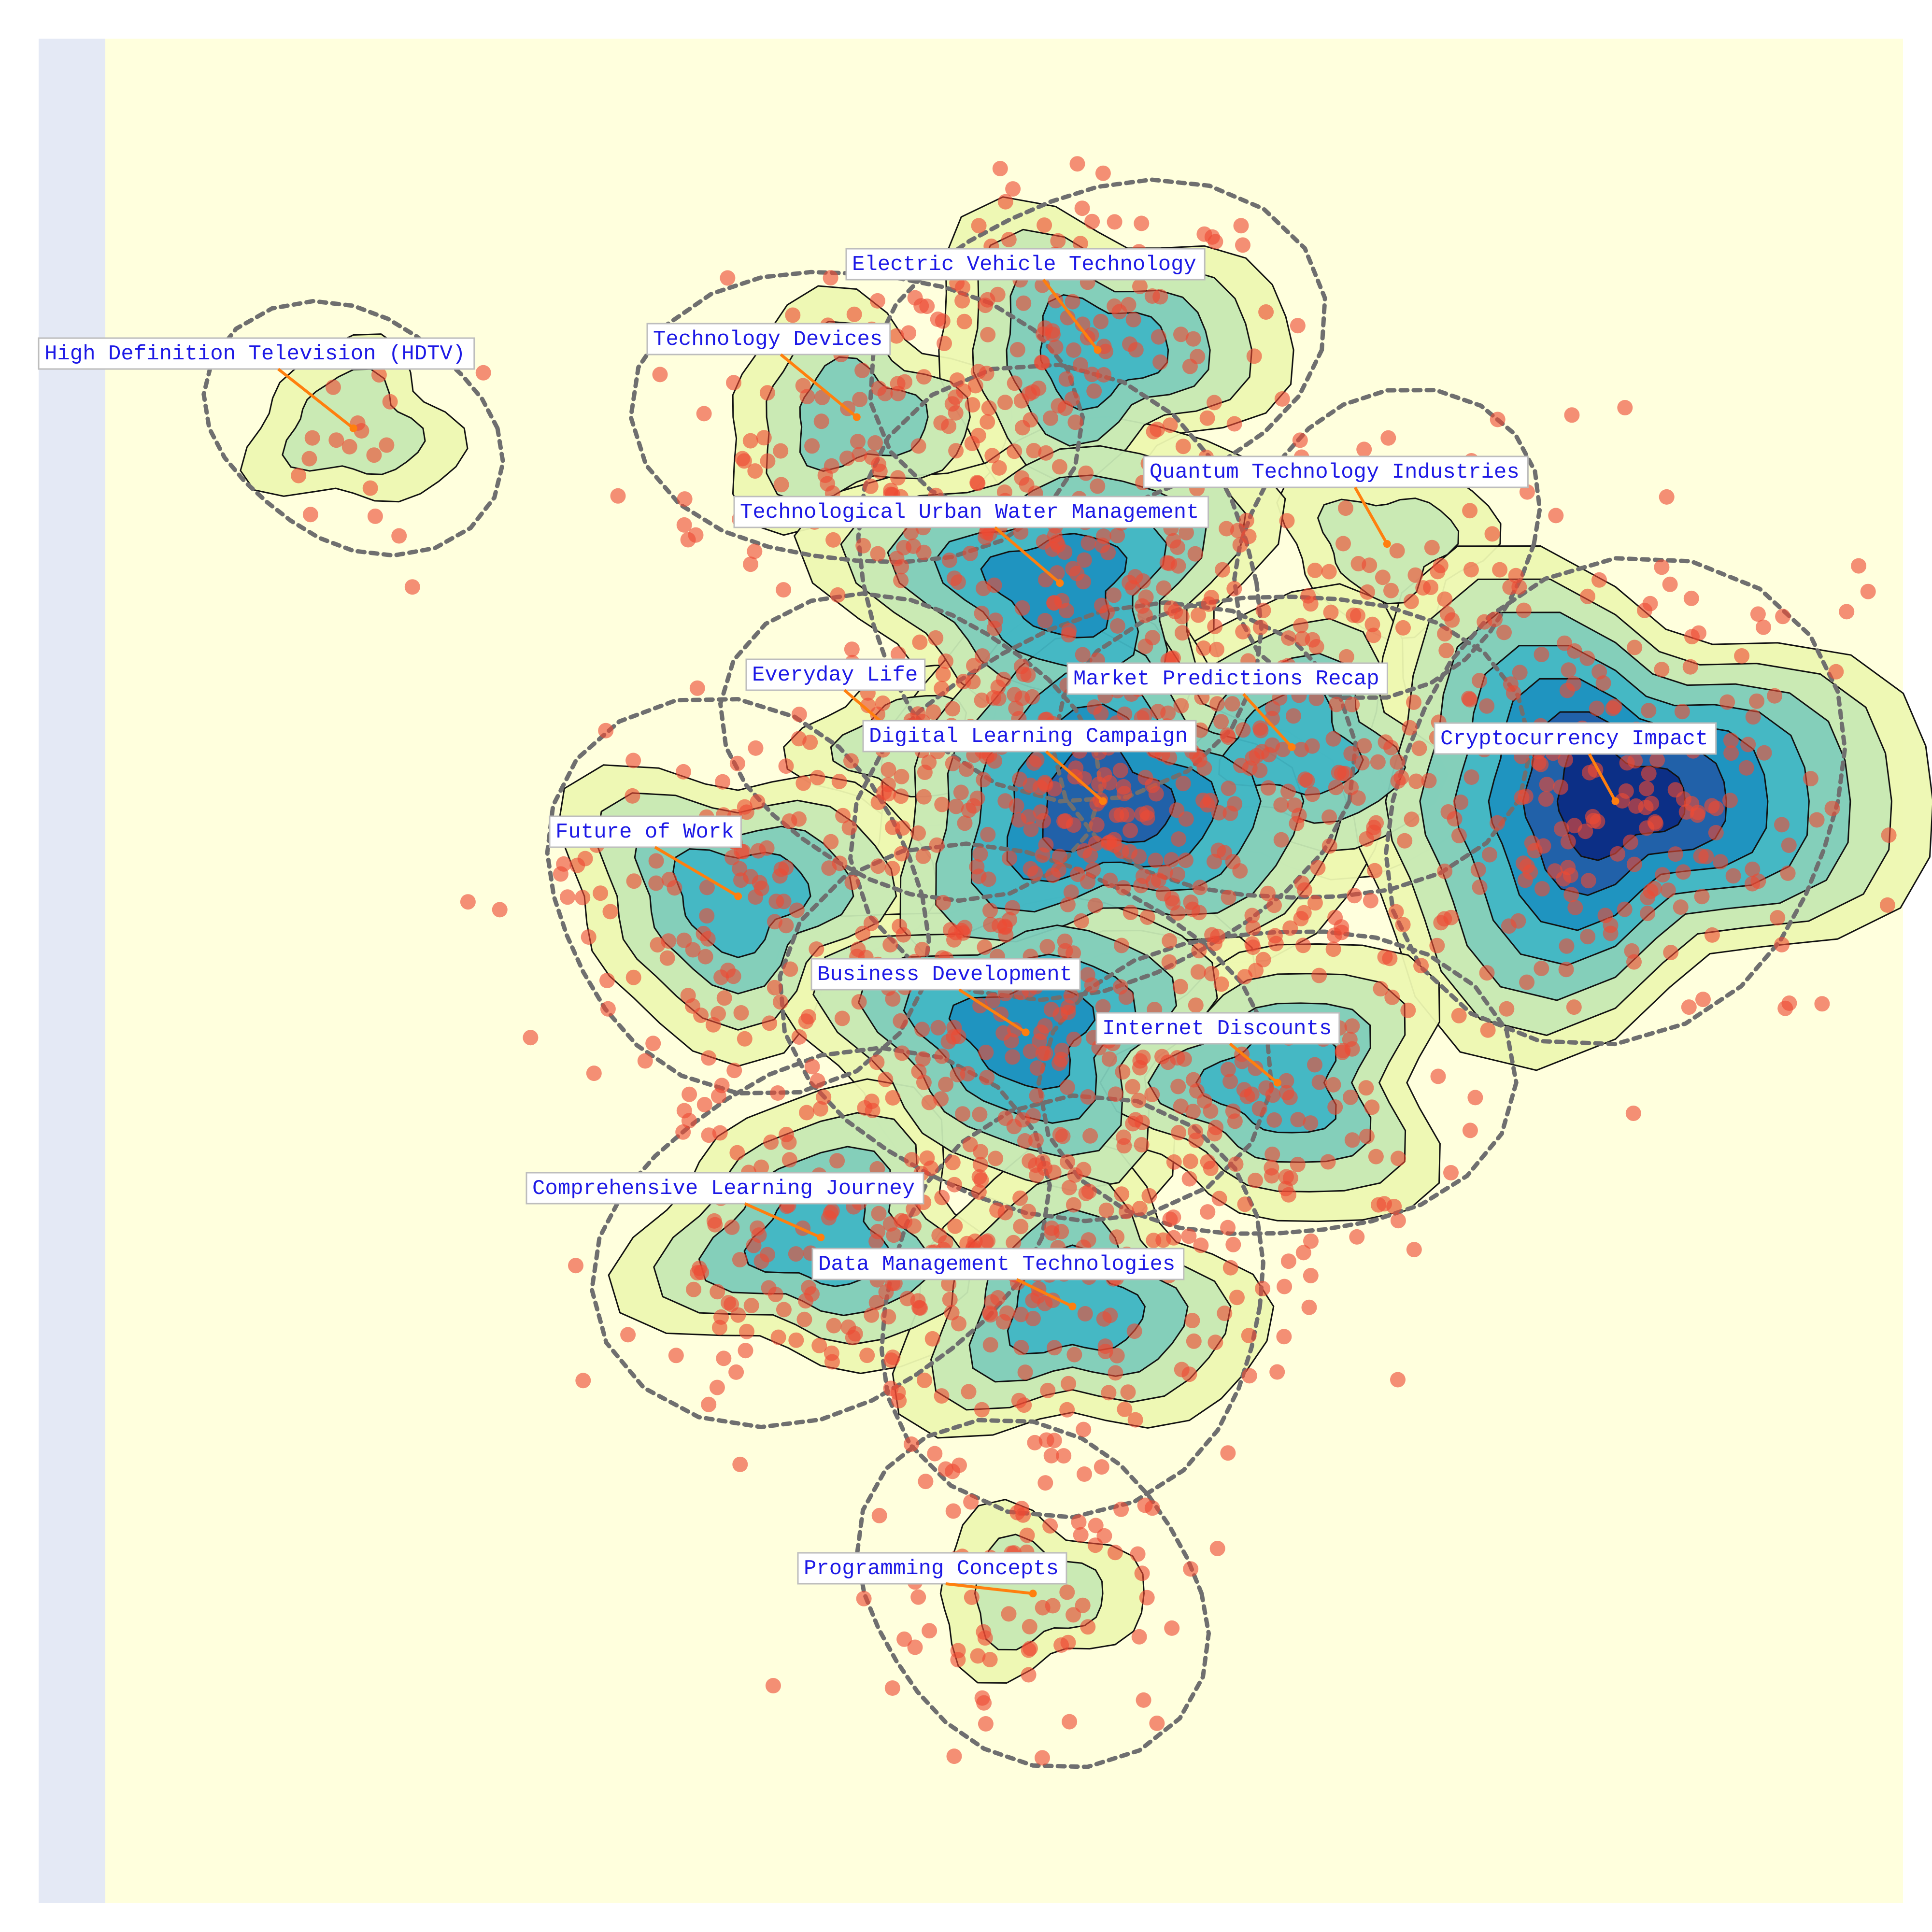 The image size is (1932, 1932). I want to click on cluster-label: Internet Discounts, so click(1217, 1049).